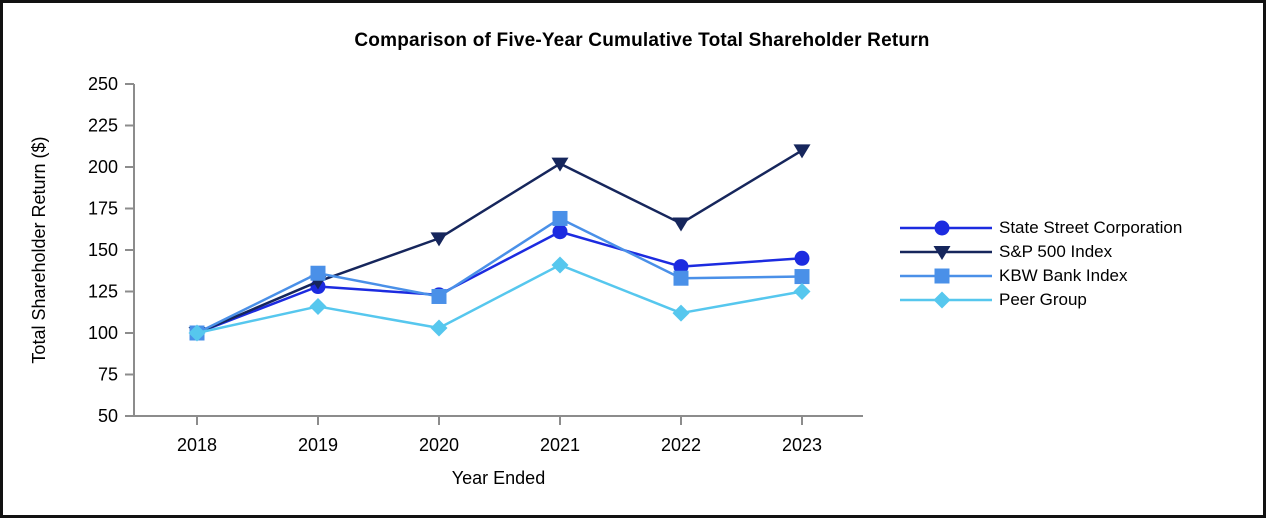 This screenshot has height=518, width=1266. I want to click on legend-item-peer-group: Peer Group, so click(1041, 300).